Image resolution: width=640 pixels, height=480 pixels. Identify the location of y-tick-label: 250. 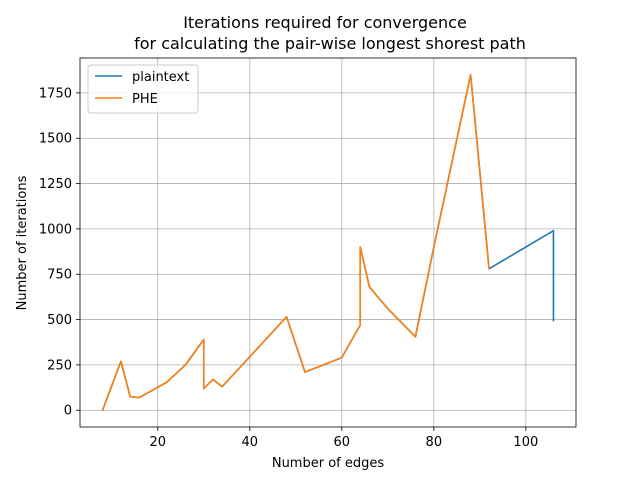
(59, 365).